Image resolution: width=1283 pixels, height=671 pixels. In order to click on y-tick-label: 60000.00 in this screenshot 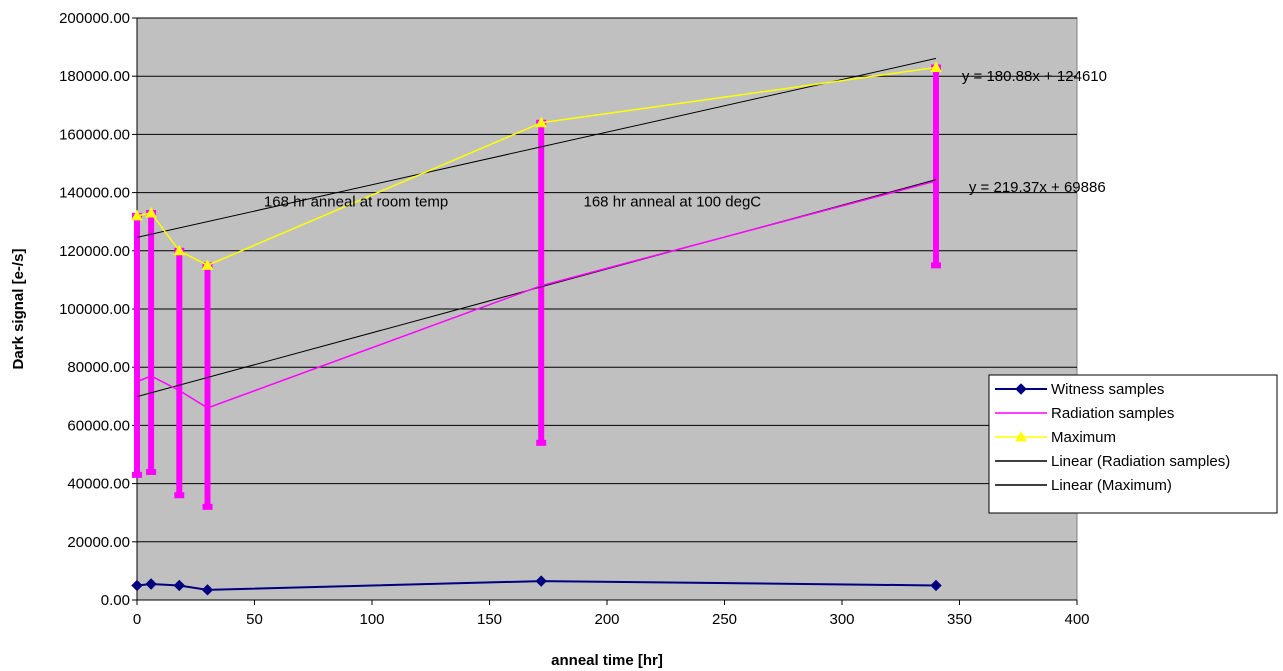, I will do `click(98, 425)`.